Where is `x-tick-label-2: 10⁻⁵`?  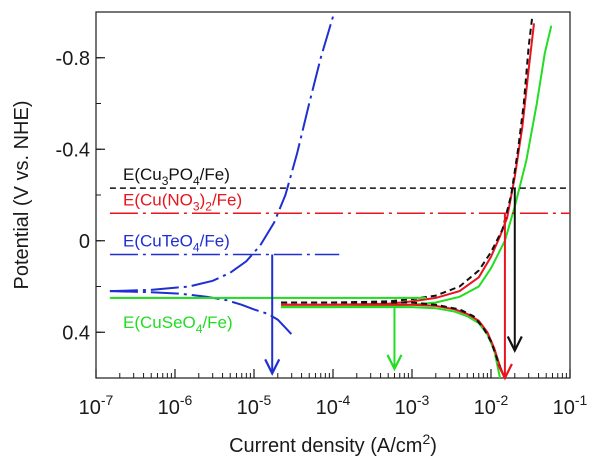
x-tick-label-2: 10⁻⁵ is located at coordinates (254, 405).